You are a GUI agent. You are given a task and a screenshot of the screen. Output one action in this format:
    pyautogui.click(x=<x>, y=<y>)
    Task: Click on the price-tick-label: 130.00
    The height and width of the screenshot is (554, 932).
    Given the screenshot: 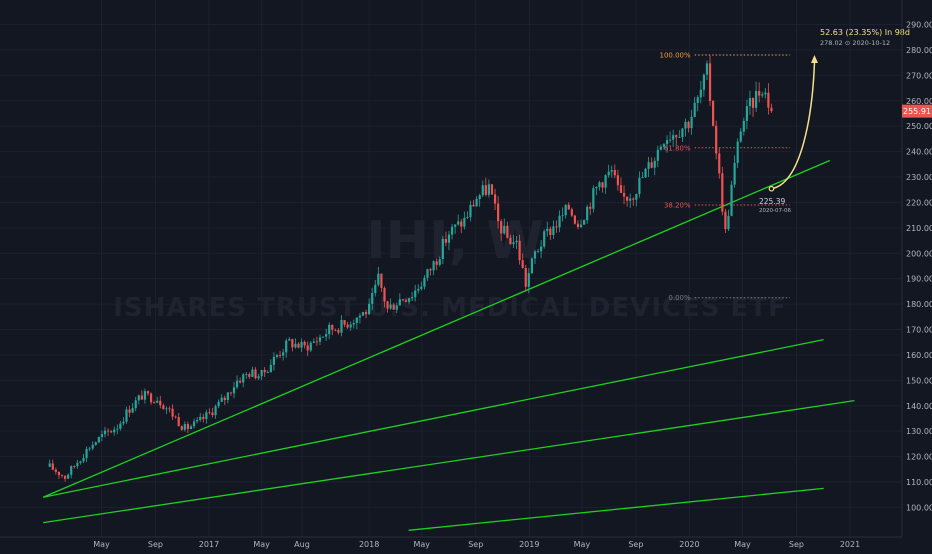 What is the action you would take?
    pyautogui.click(x=919, y=431)
    